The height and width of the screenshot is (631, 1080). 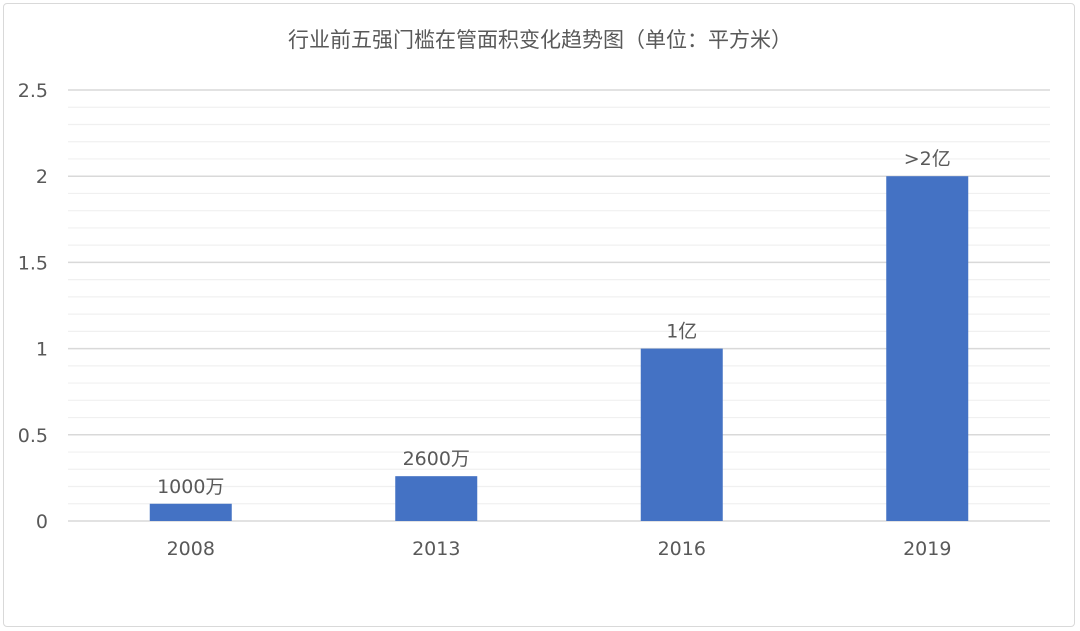 I want to click on y-tick-label: 1.5, so click(x=33, y=263).